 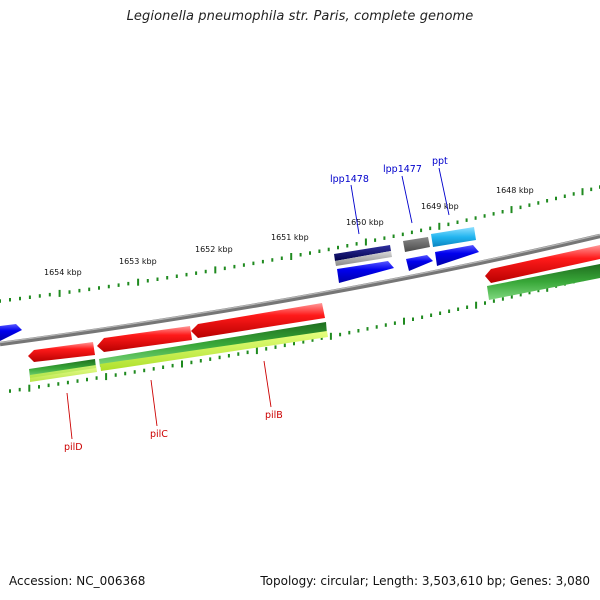 What do you see at coordinates (402, 169) in the screenshot?
I see `gene-label-lpp1477: lpp1477` at bounding box center [402, 169].